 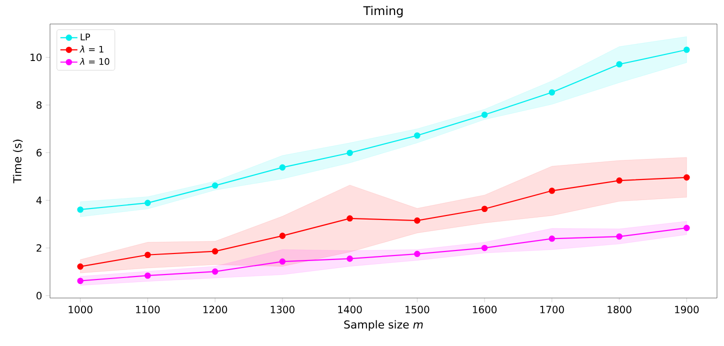 I want to click on x-tick-label: 1700, so click(x=552, y=310).